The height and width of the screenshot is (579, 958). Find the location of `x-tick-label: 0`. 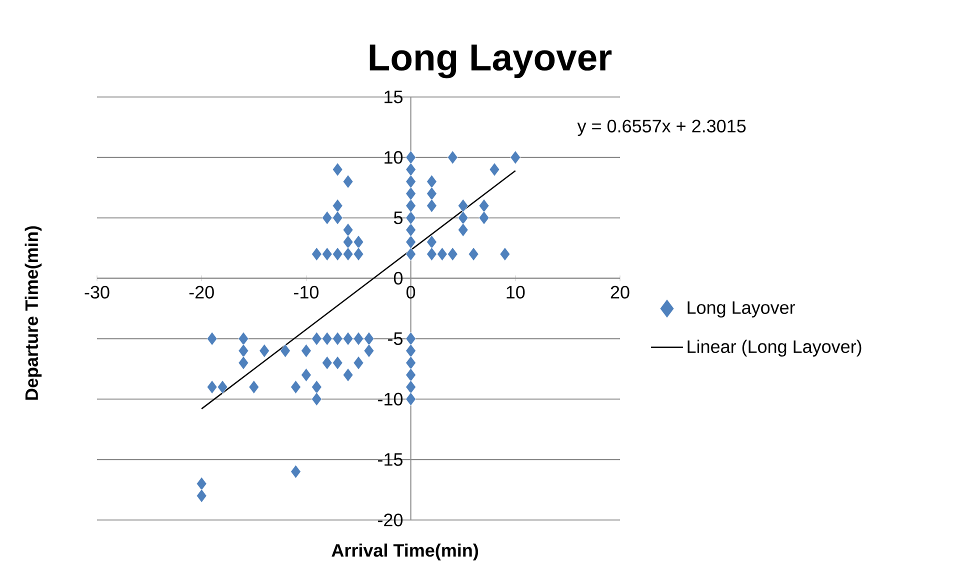

x-tick-label: 0 is located at coordinates (411, 292).